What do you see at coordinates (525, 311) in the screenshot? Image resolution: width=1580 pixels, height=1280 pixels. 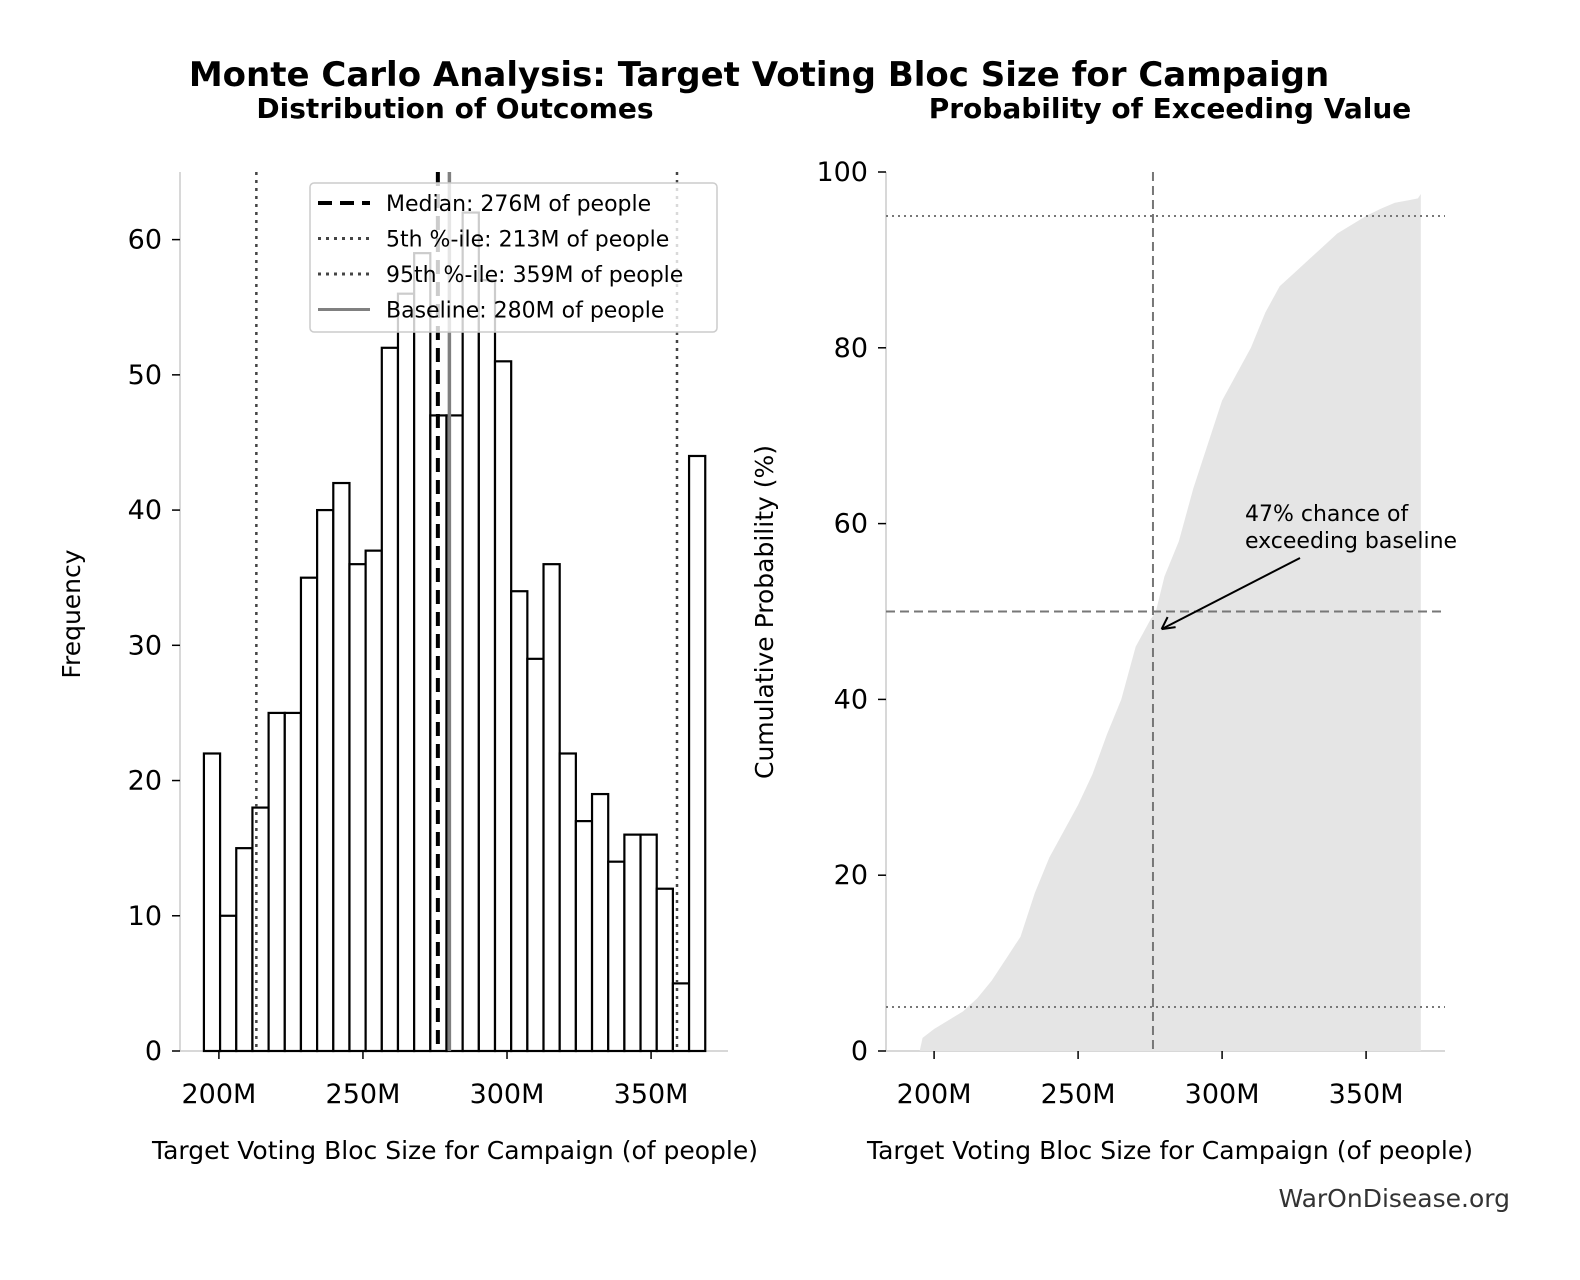 I see `legend-label: Baseline: 280M of people` at bounding box center [525, 311].